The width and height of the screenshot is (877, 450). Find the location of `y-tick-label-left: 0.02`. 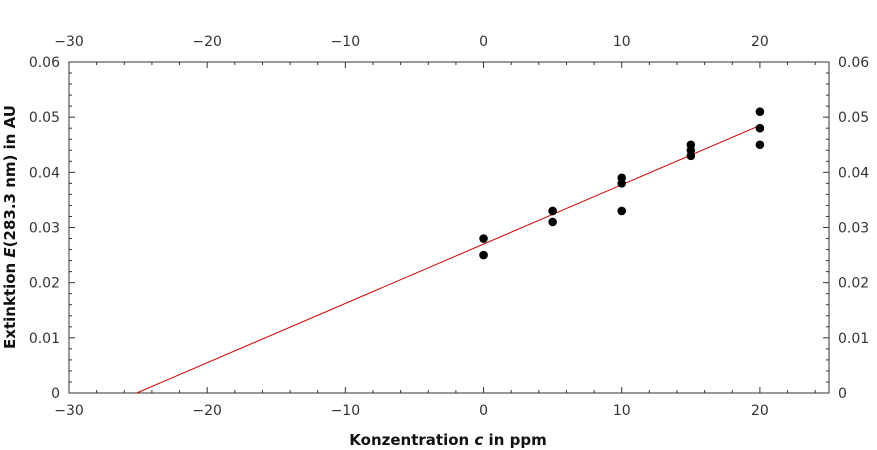

y-tick-label-left: 0.02 is located at coordinates (44, 284).